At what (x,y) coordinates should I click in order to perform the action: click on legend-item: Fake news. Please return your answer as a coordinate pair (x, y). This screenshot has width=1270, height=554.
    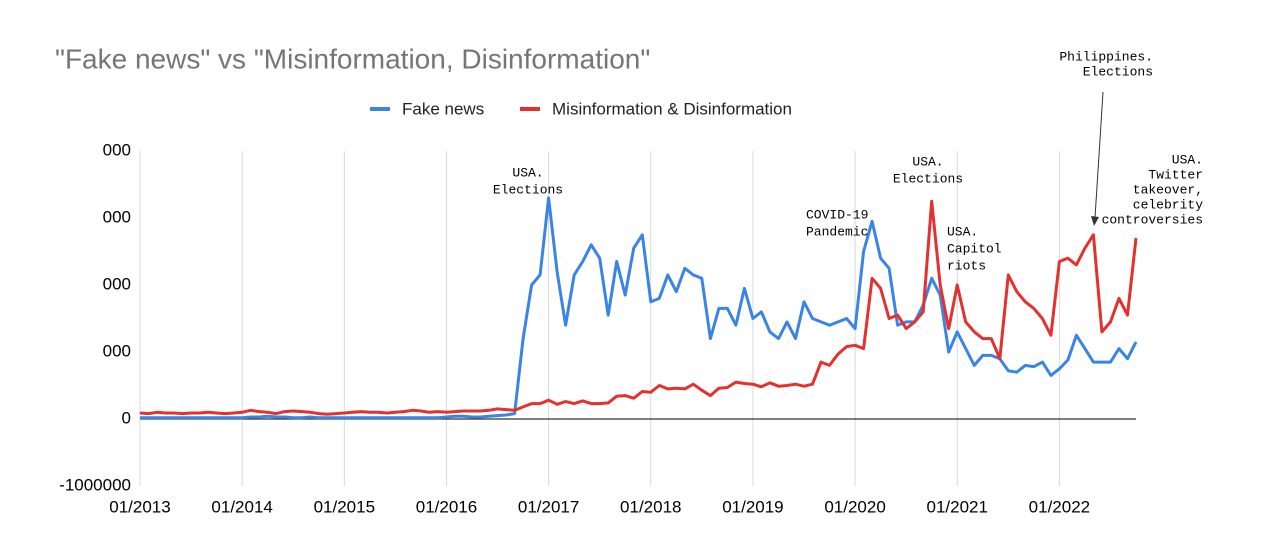
    Looking at the image, I should click on (427, 108).